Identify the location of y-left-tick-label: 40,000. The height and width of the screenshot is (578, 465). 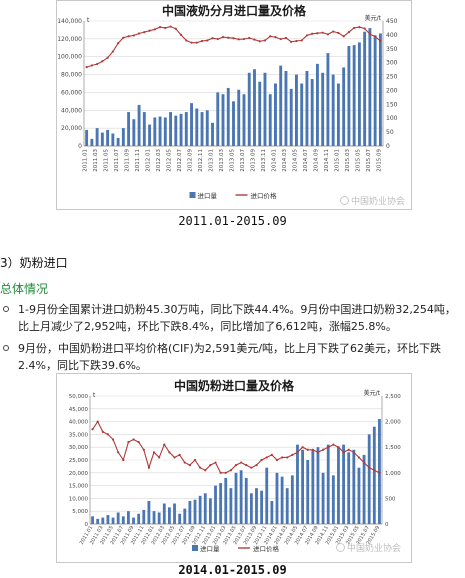
(71, 110).